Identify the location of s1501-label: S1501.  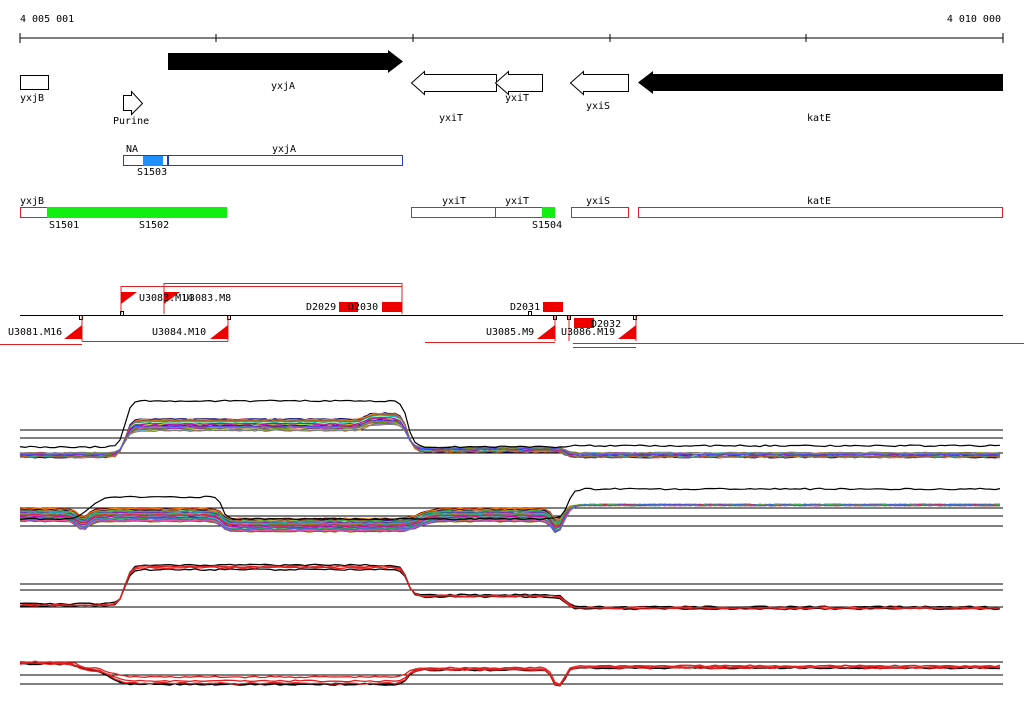
(64, 225).